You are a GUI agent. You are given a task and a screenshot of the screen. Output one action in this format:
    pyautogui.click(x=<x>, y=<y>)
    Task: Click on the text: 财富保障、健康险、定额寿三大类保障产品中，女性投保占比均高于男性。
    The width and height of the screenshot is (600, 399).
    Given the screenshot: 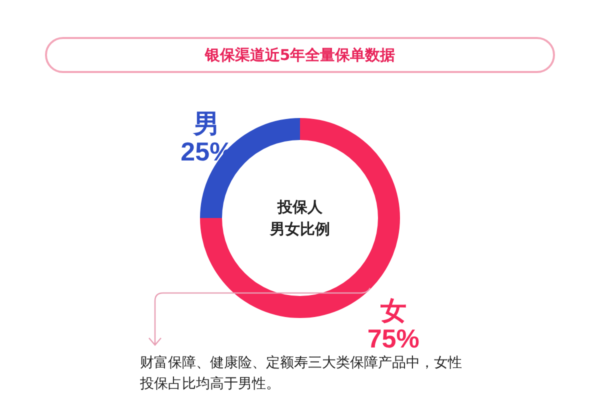 What is the action you would take?
    pyautogui.click(x=301, y=374)
    